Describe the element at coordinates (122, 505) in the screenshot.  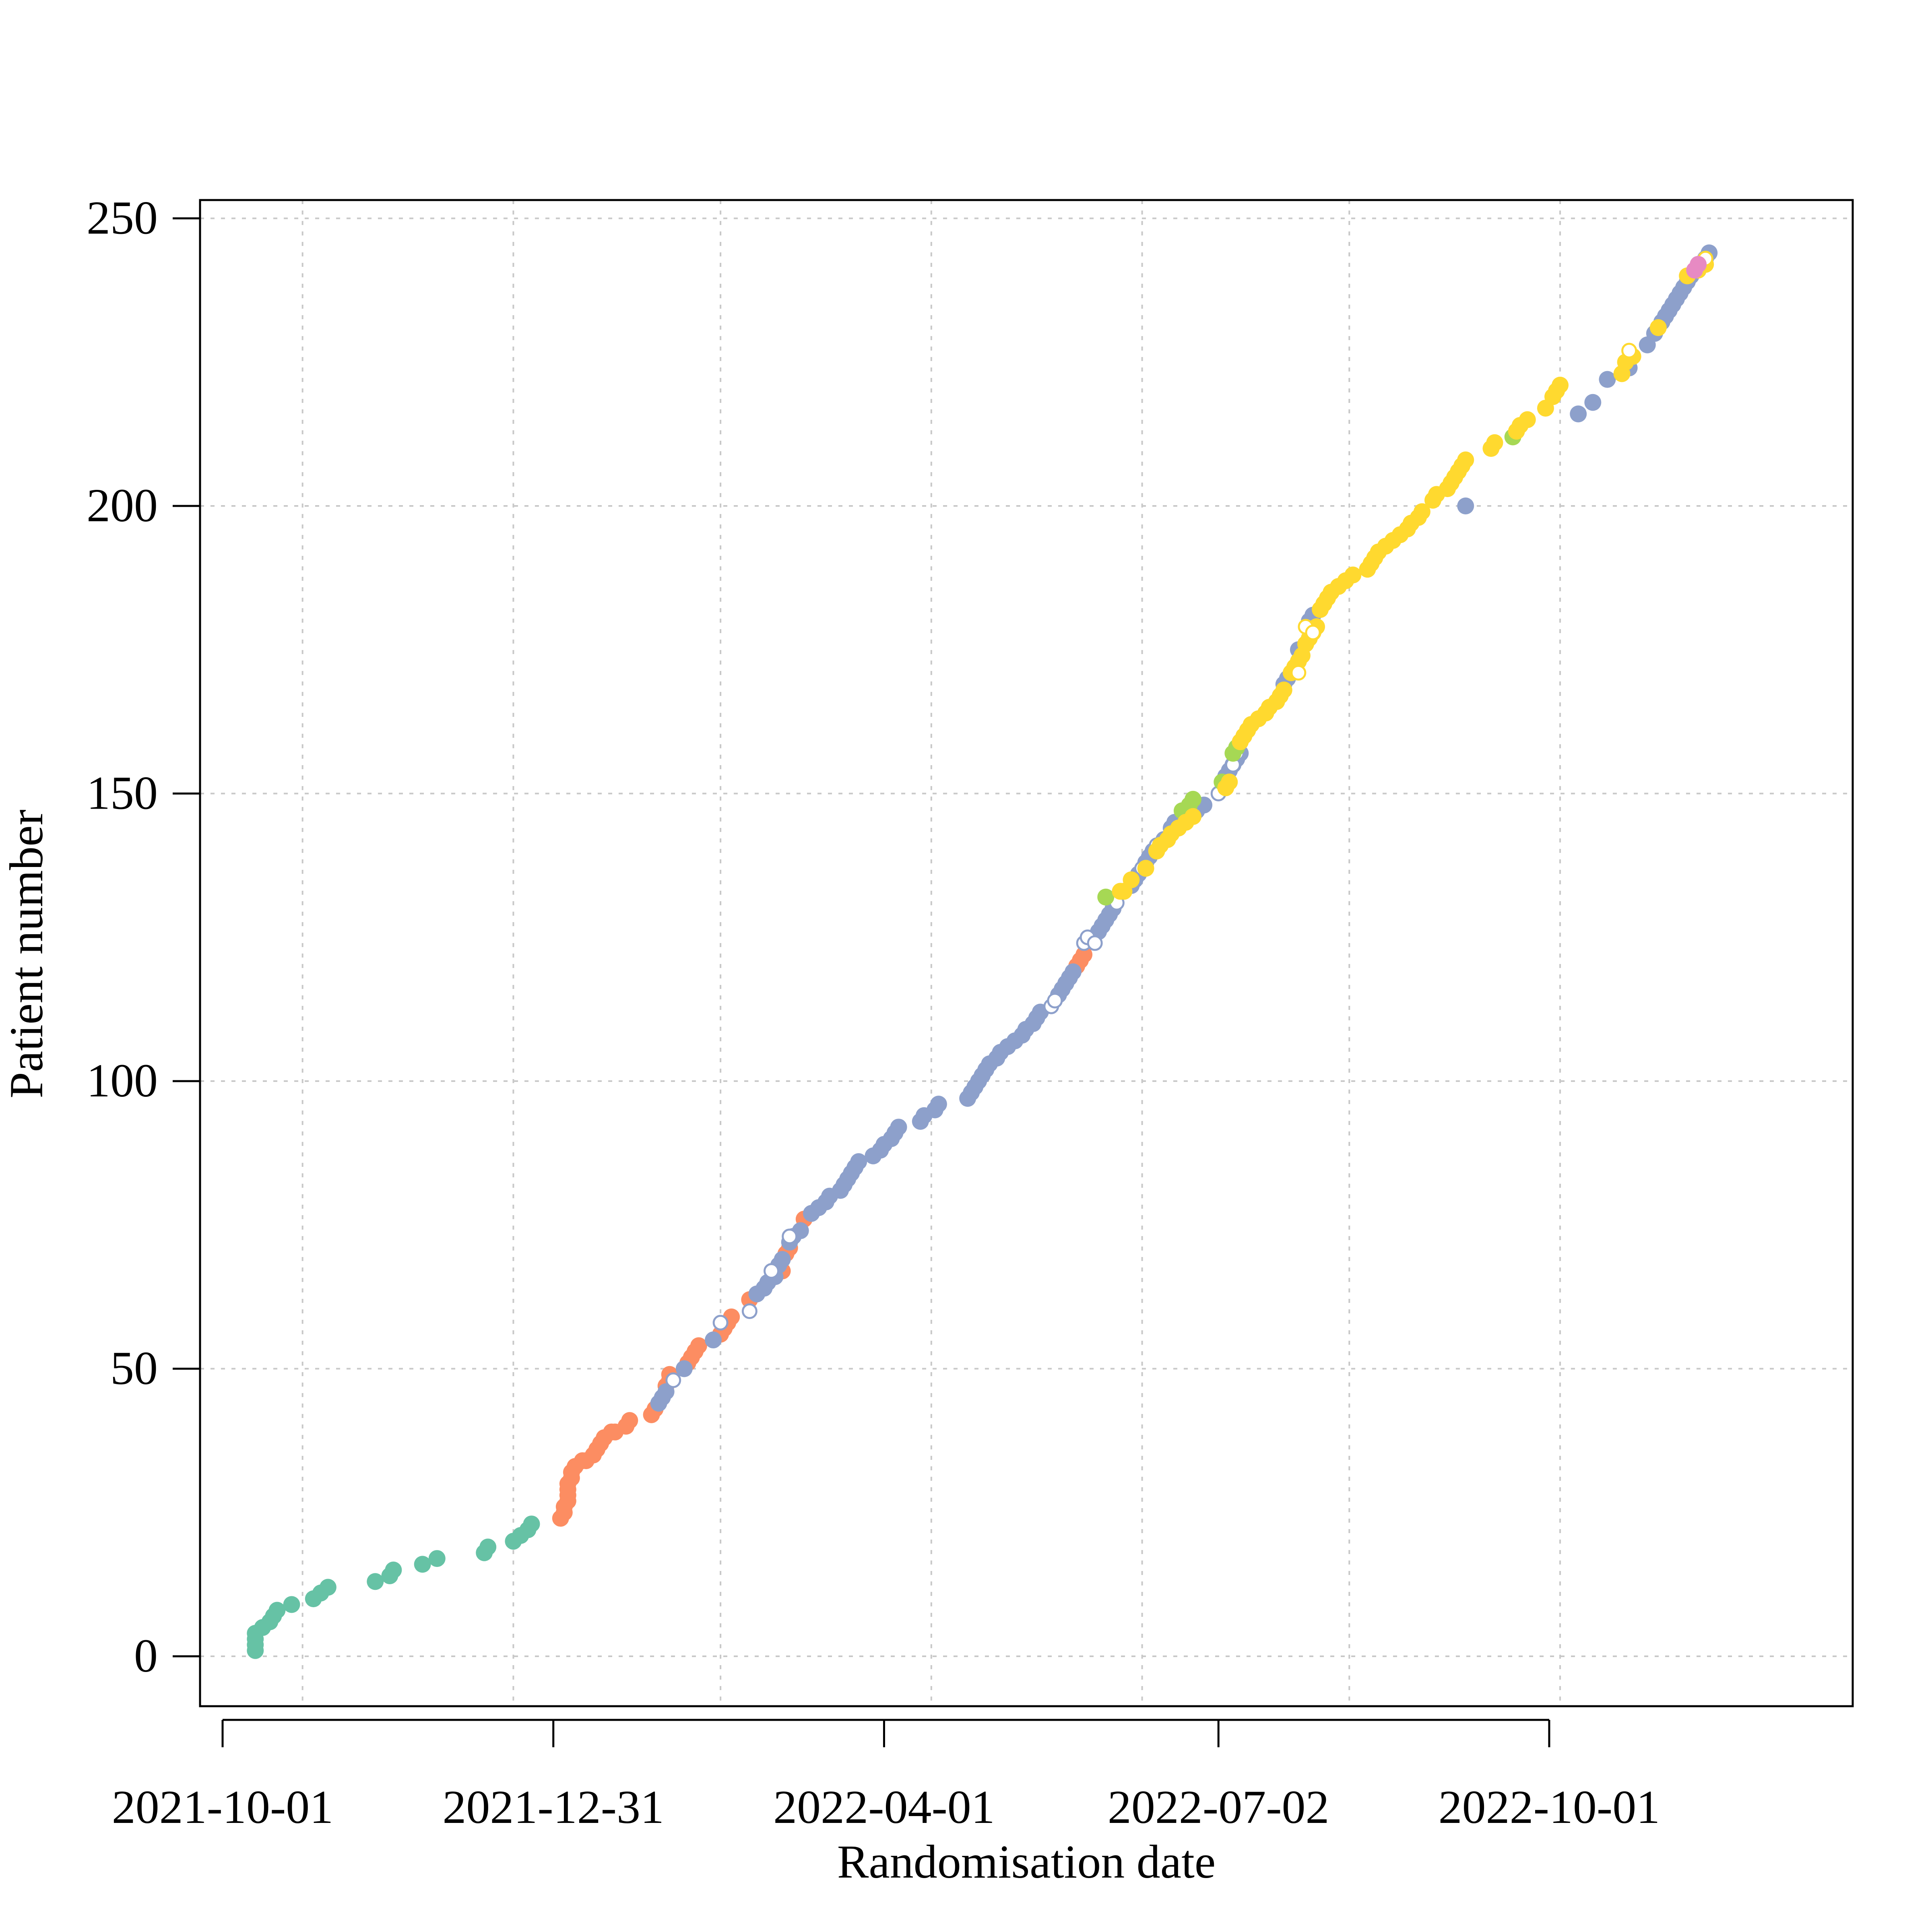
I see `y-tick-label: 200` at that location.